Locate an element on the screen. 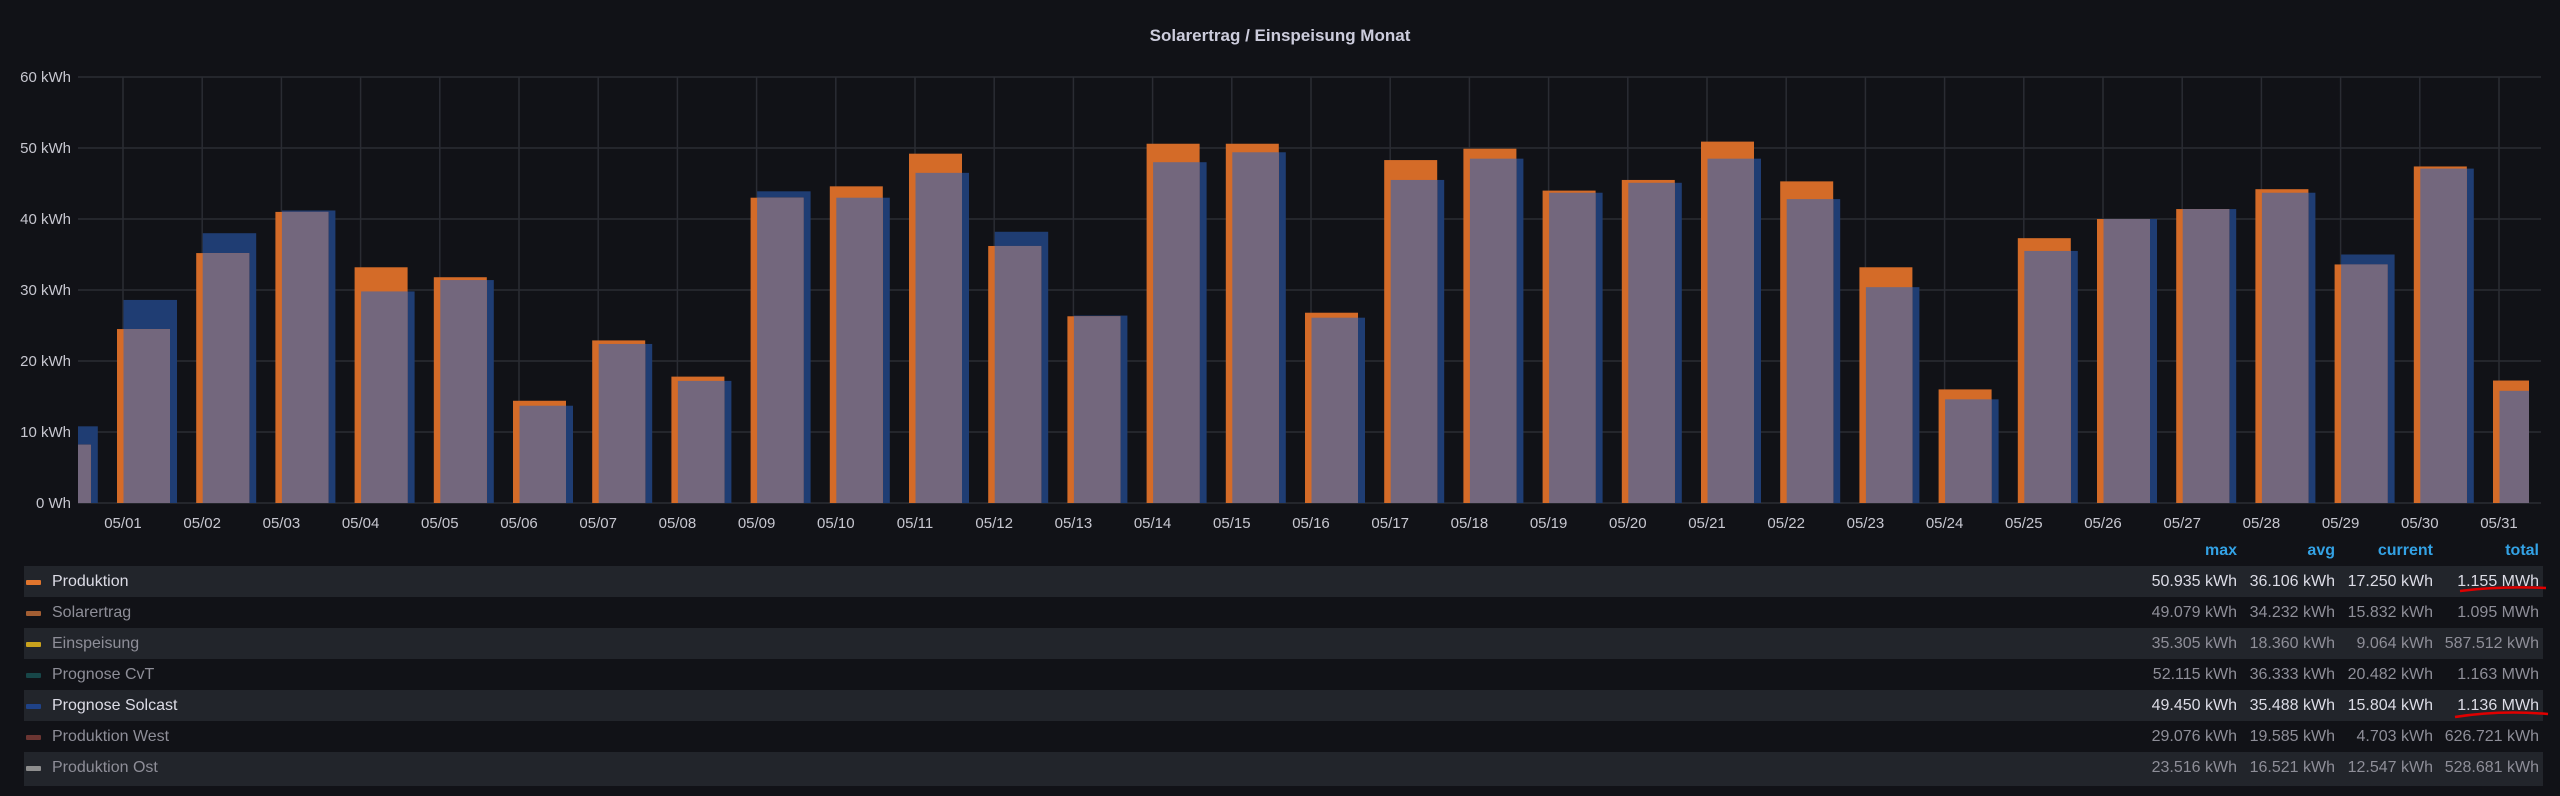 The image size is (2560, 796). series-current: 15.804 kWh is located at coordinates (2390, 705).